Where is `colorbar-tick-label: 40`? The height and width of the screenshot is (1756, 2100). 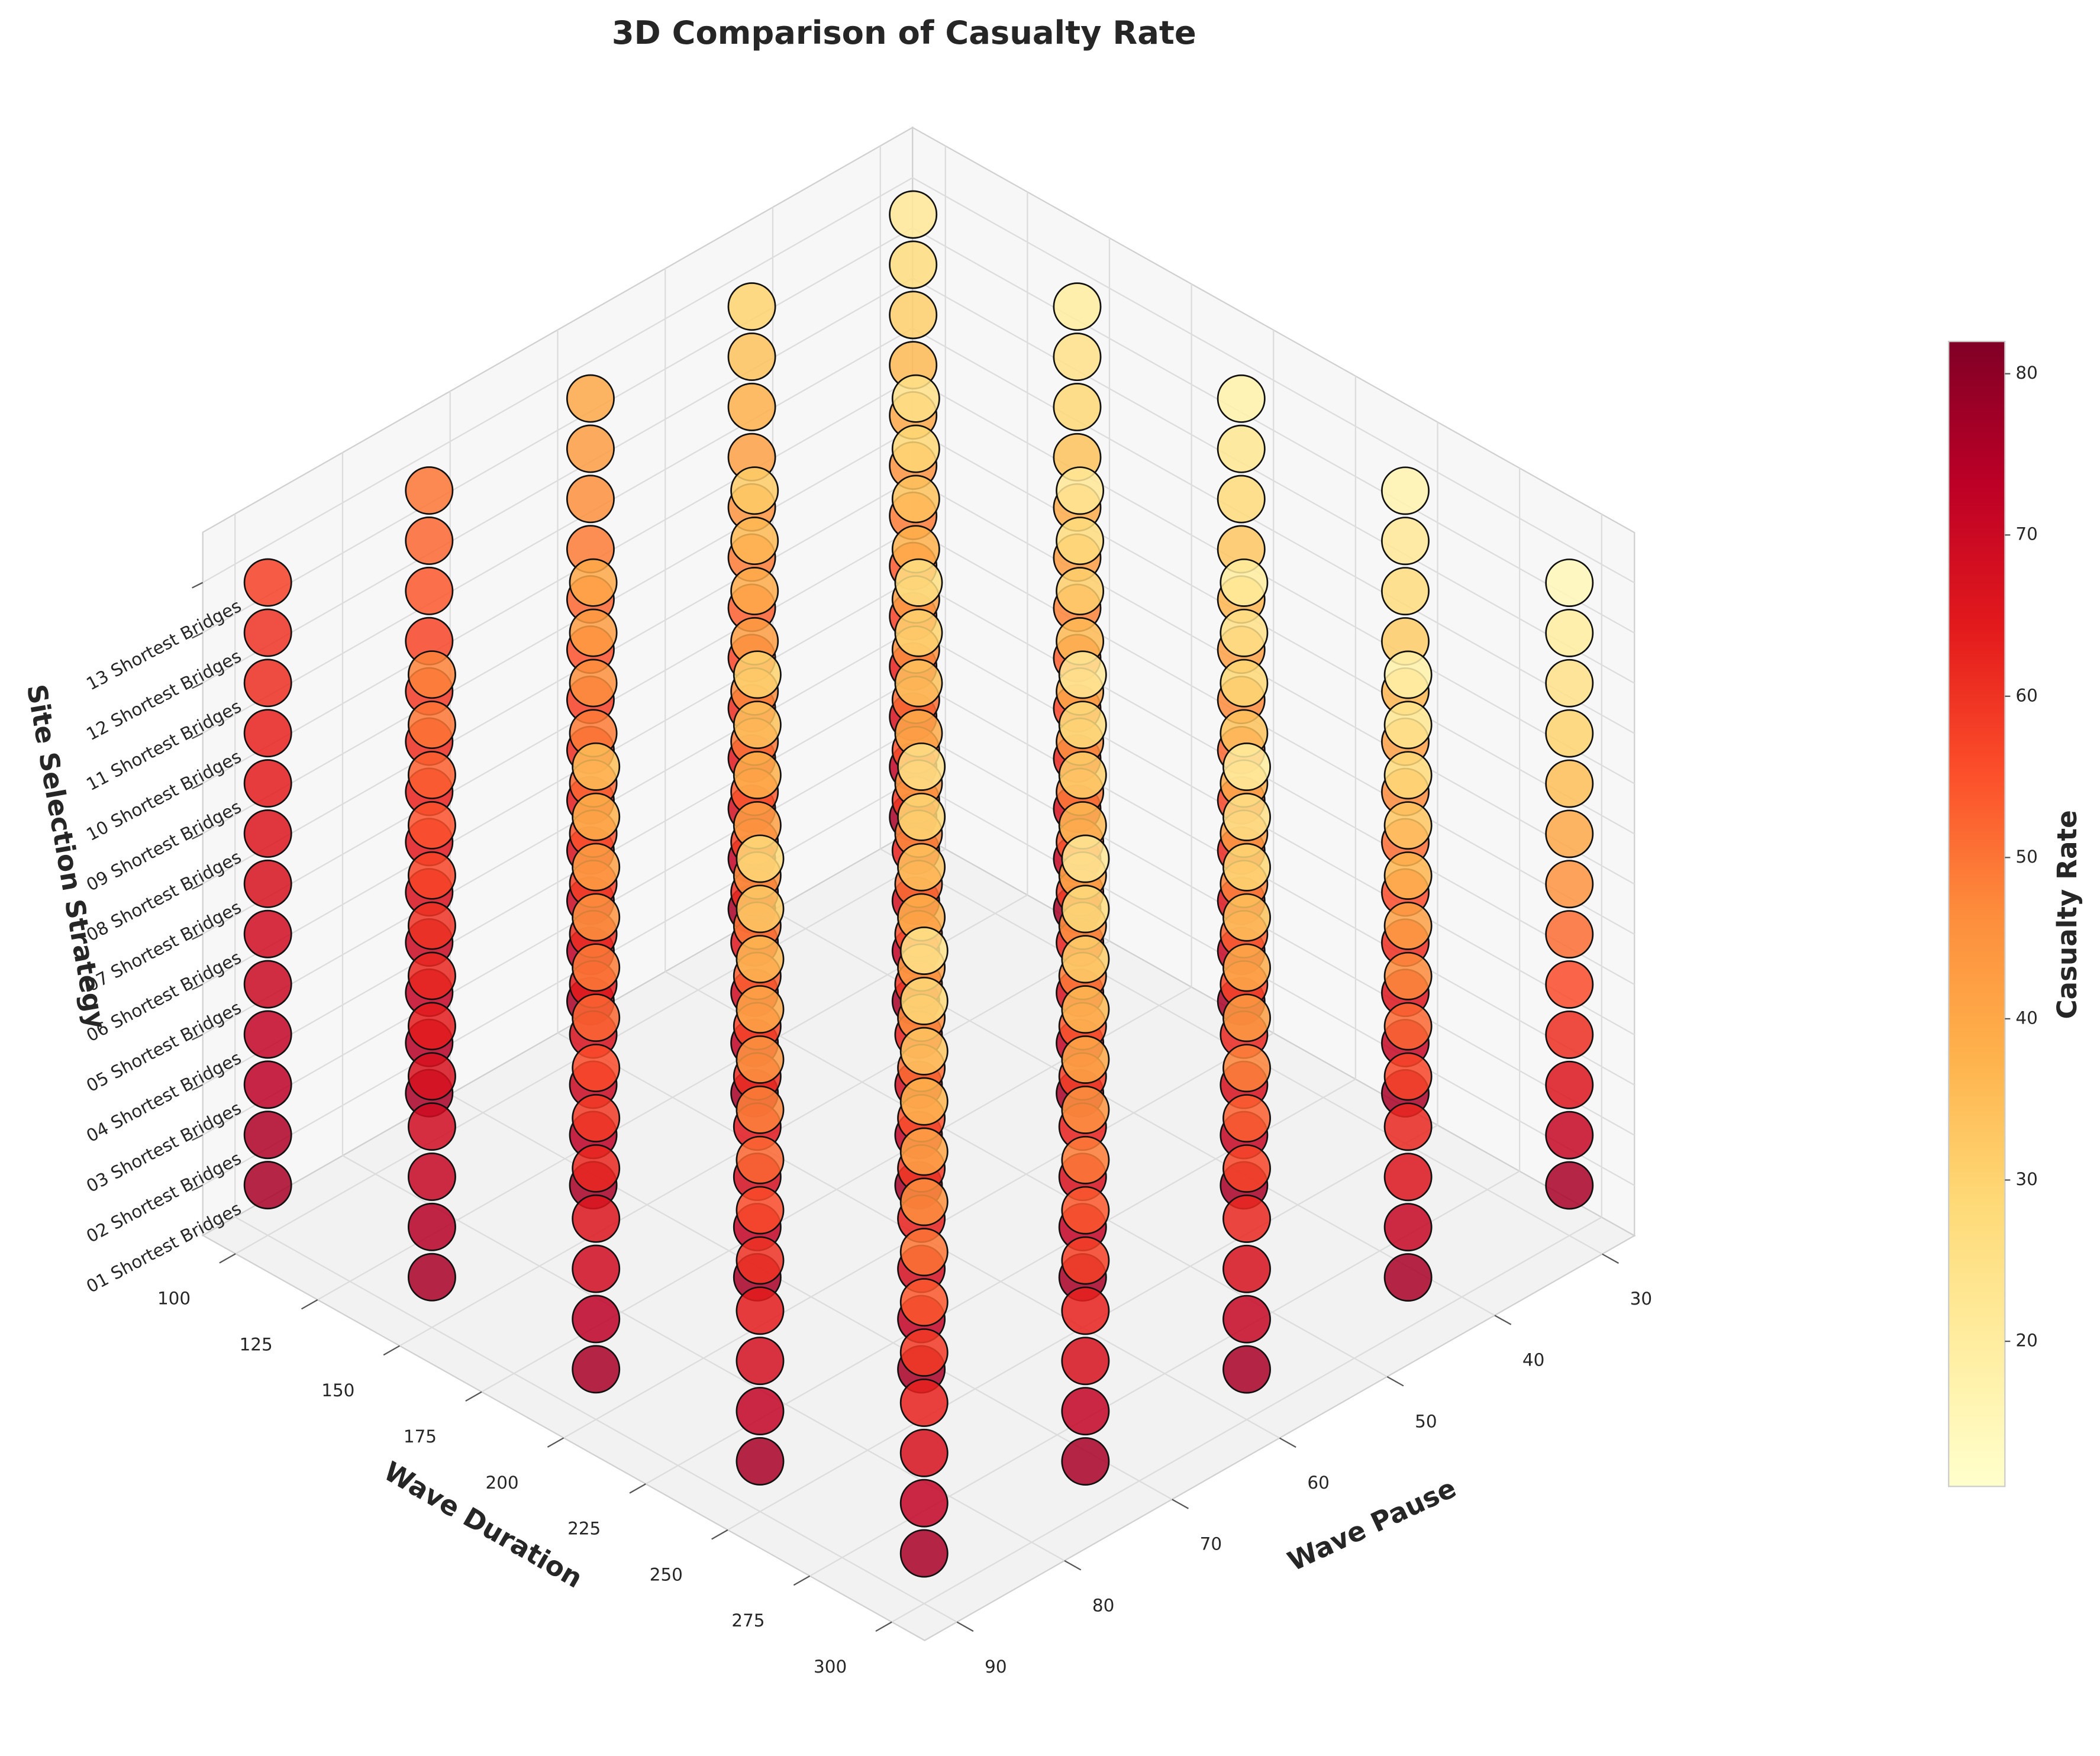
colorbar-tick-label: 40 is located at coordinates (2026, 1018).